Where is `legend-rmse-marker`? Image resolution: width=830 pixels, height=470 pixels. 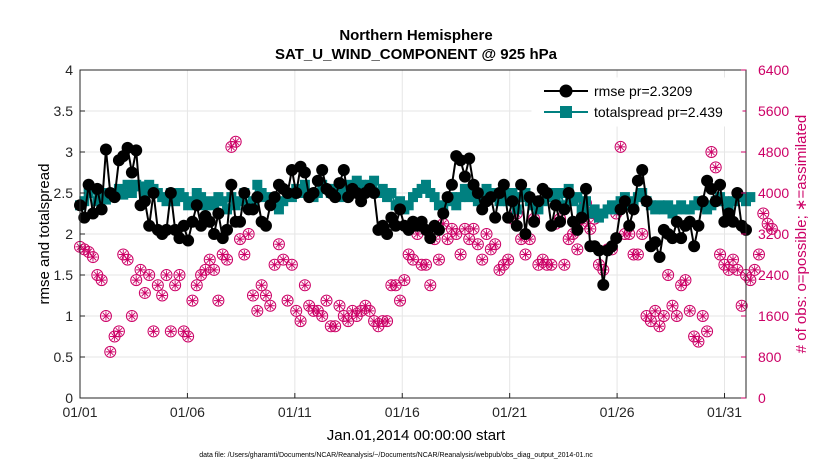
legend-rmse-marker is located at coordinates (566, 91).